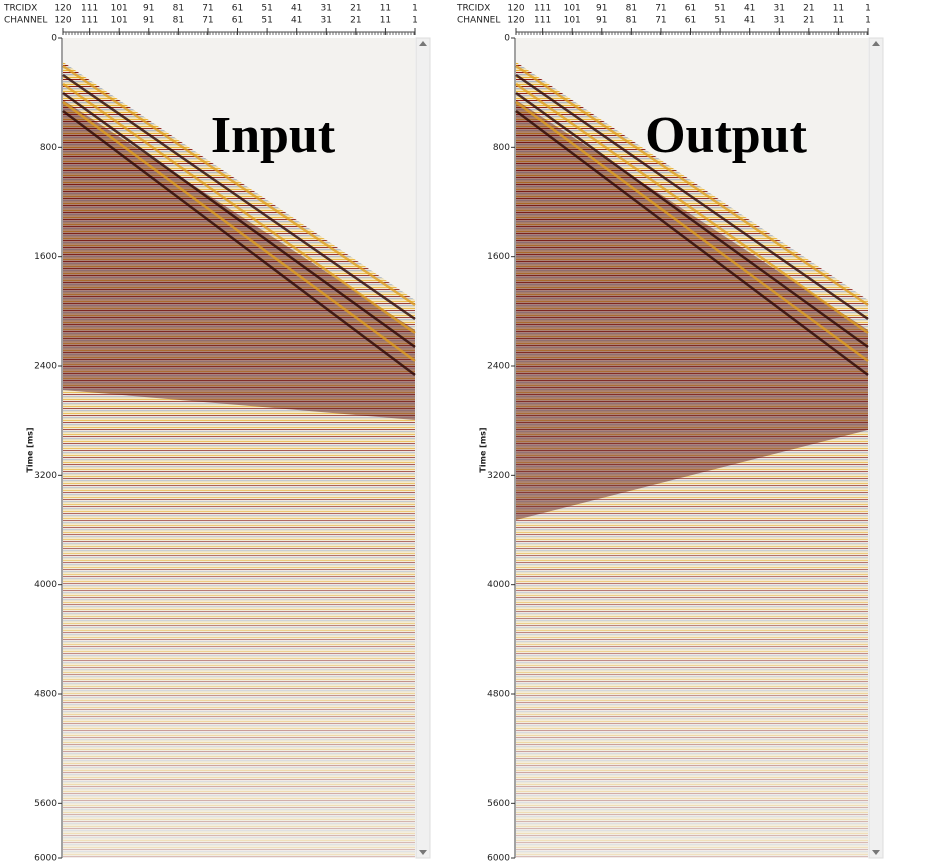  I want to click on channel-tick-label: 61, so click(690, 21).